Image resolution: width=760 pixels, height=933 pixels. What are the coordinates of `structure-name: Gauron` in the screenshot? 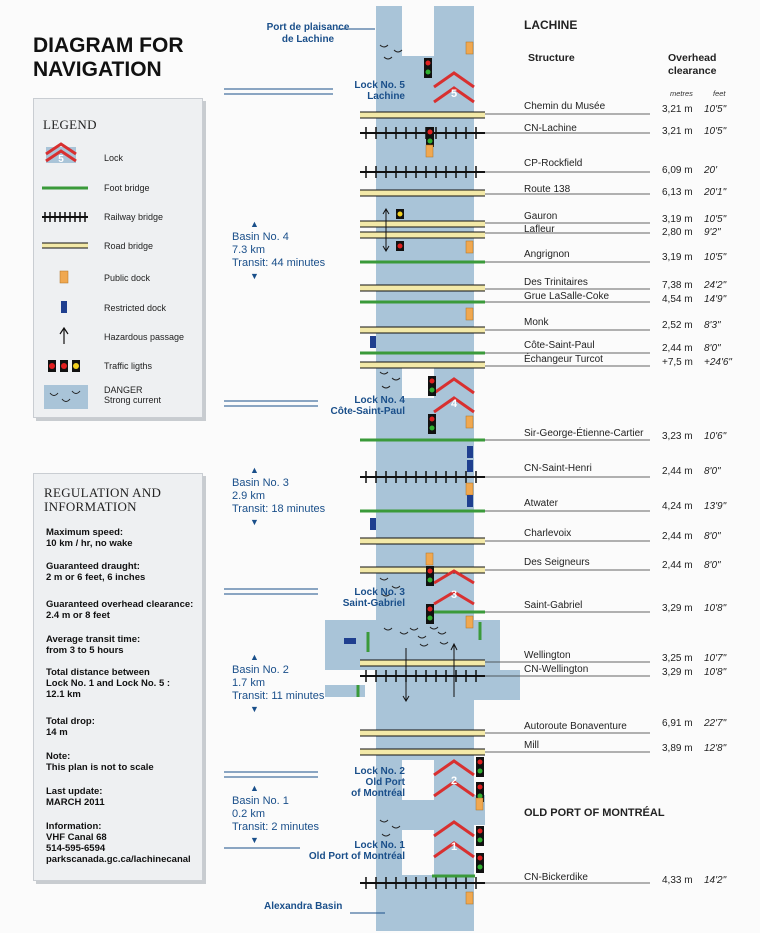 It's located at (541, 216).